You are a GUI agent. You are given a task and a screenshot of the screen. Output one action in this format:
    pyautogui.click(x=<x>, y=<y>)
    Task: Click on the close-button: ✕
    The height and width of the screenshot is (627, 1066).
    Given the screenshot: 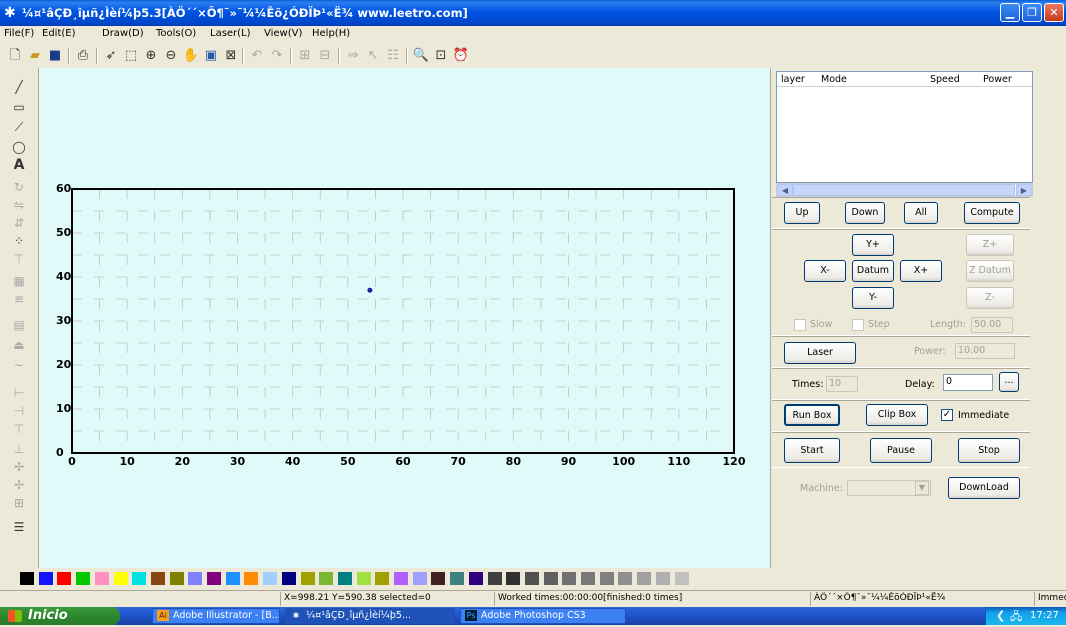 What is the action you would take?
    pyautogui.click(x=1054, y=12)
    